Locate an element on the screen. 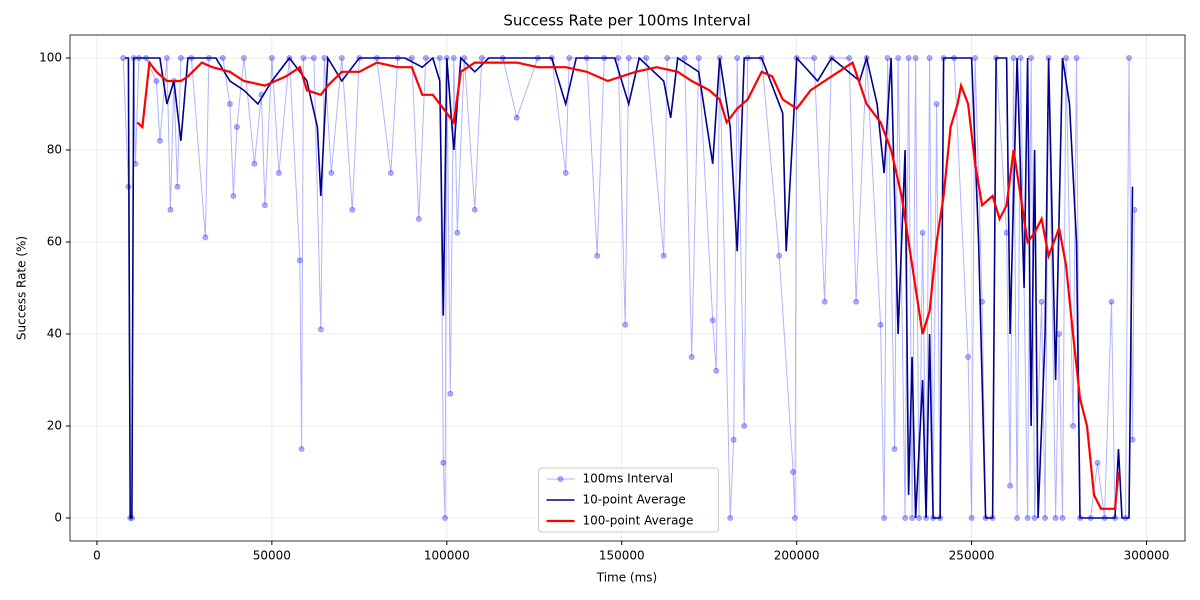 This screenshot has width=1200, height=600. x-tick-label: 150000 is located at coordinates (622, 556).